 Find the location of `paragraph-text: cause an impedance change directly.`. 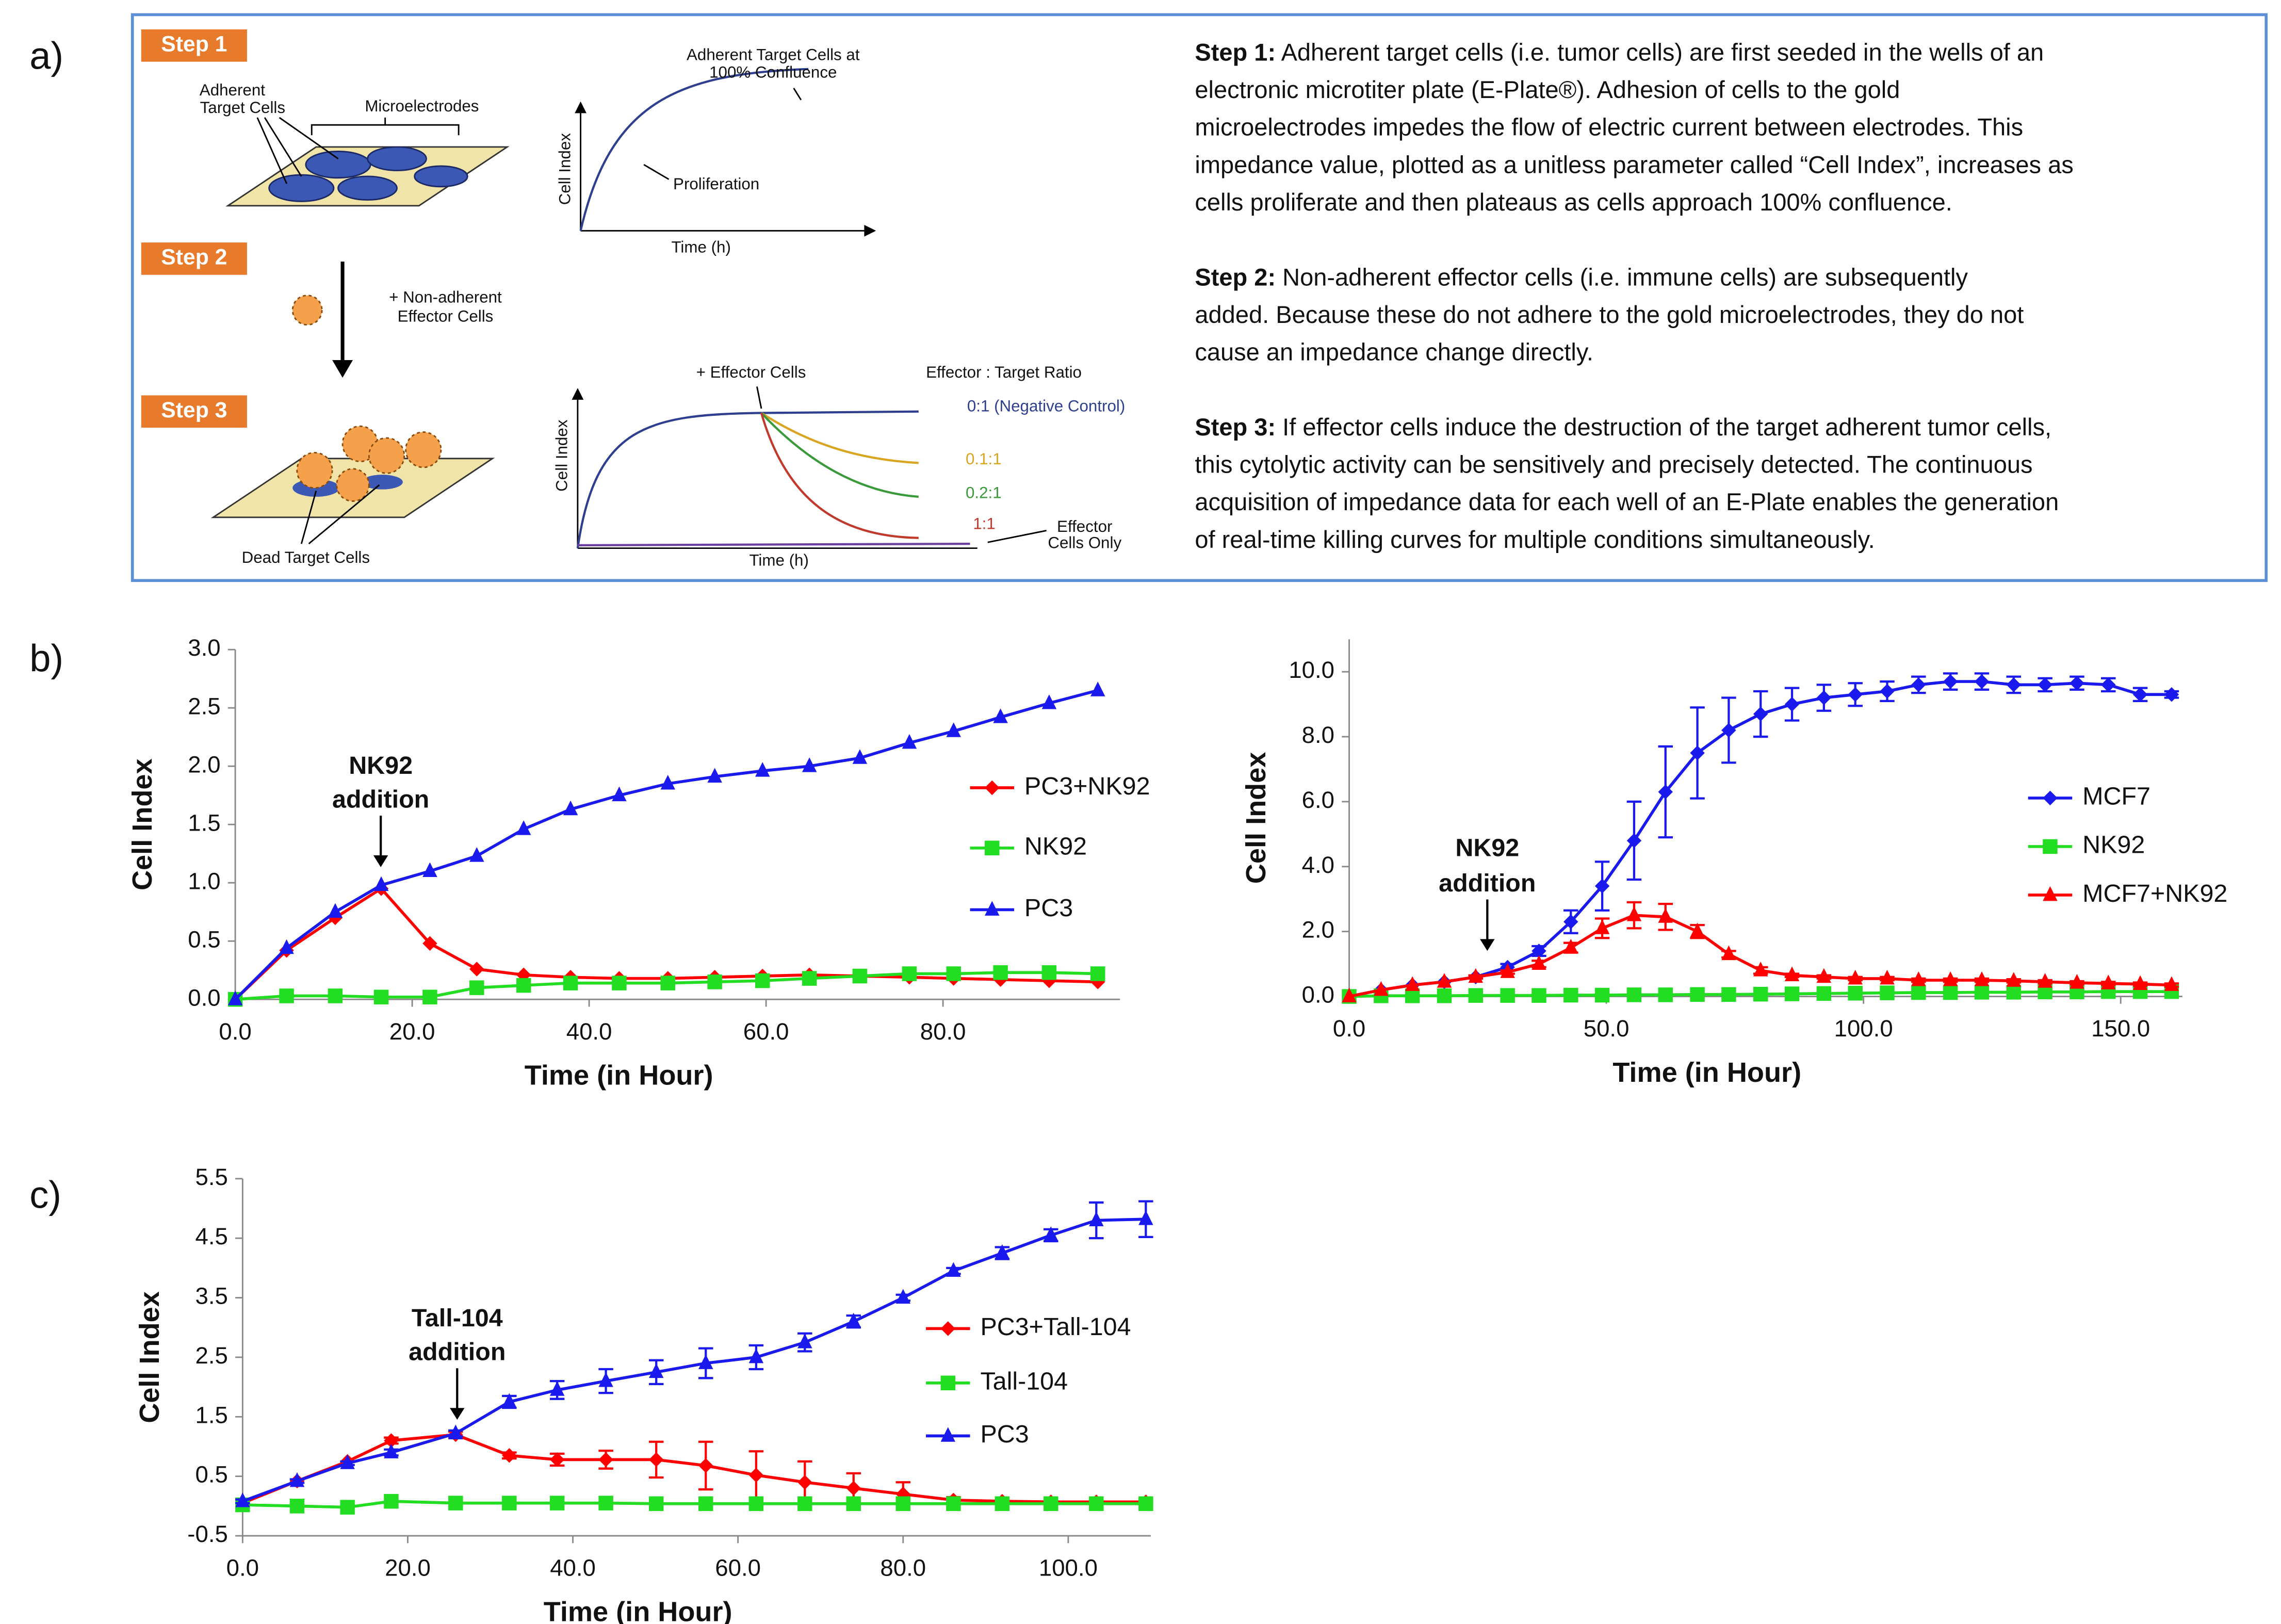

paragraph-text: cause an impedance change directly. is located at coordinates (1394, 352).